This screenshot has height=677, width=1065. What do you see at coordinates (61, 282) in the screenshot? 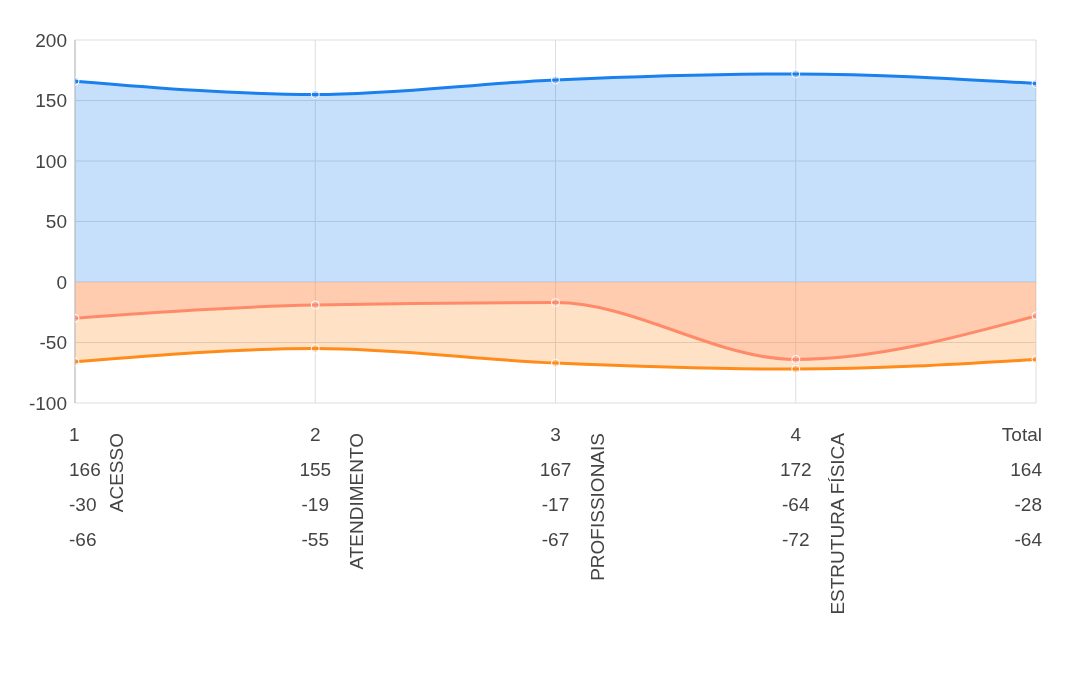
I see `y-tick-label: 0` at bounding box center [61, 282].